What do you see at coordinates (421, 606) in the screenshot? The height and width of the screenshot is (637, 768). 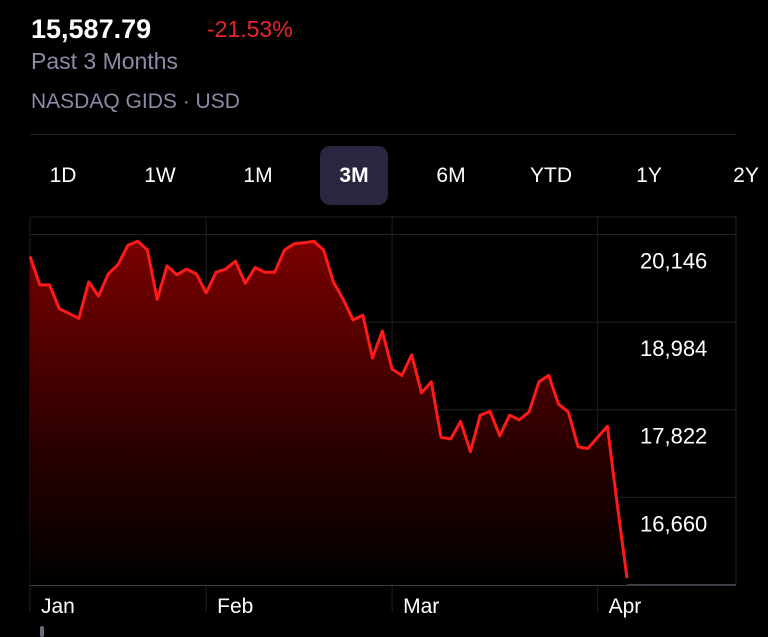 I see `x-tick-label: Mar` at bounding box center [421, 606].